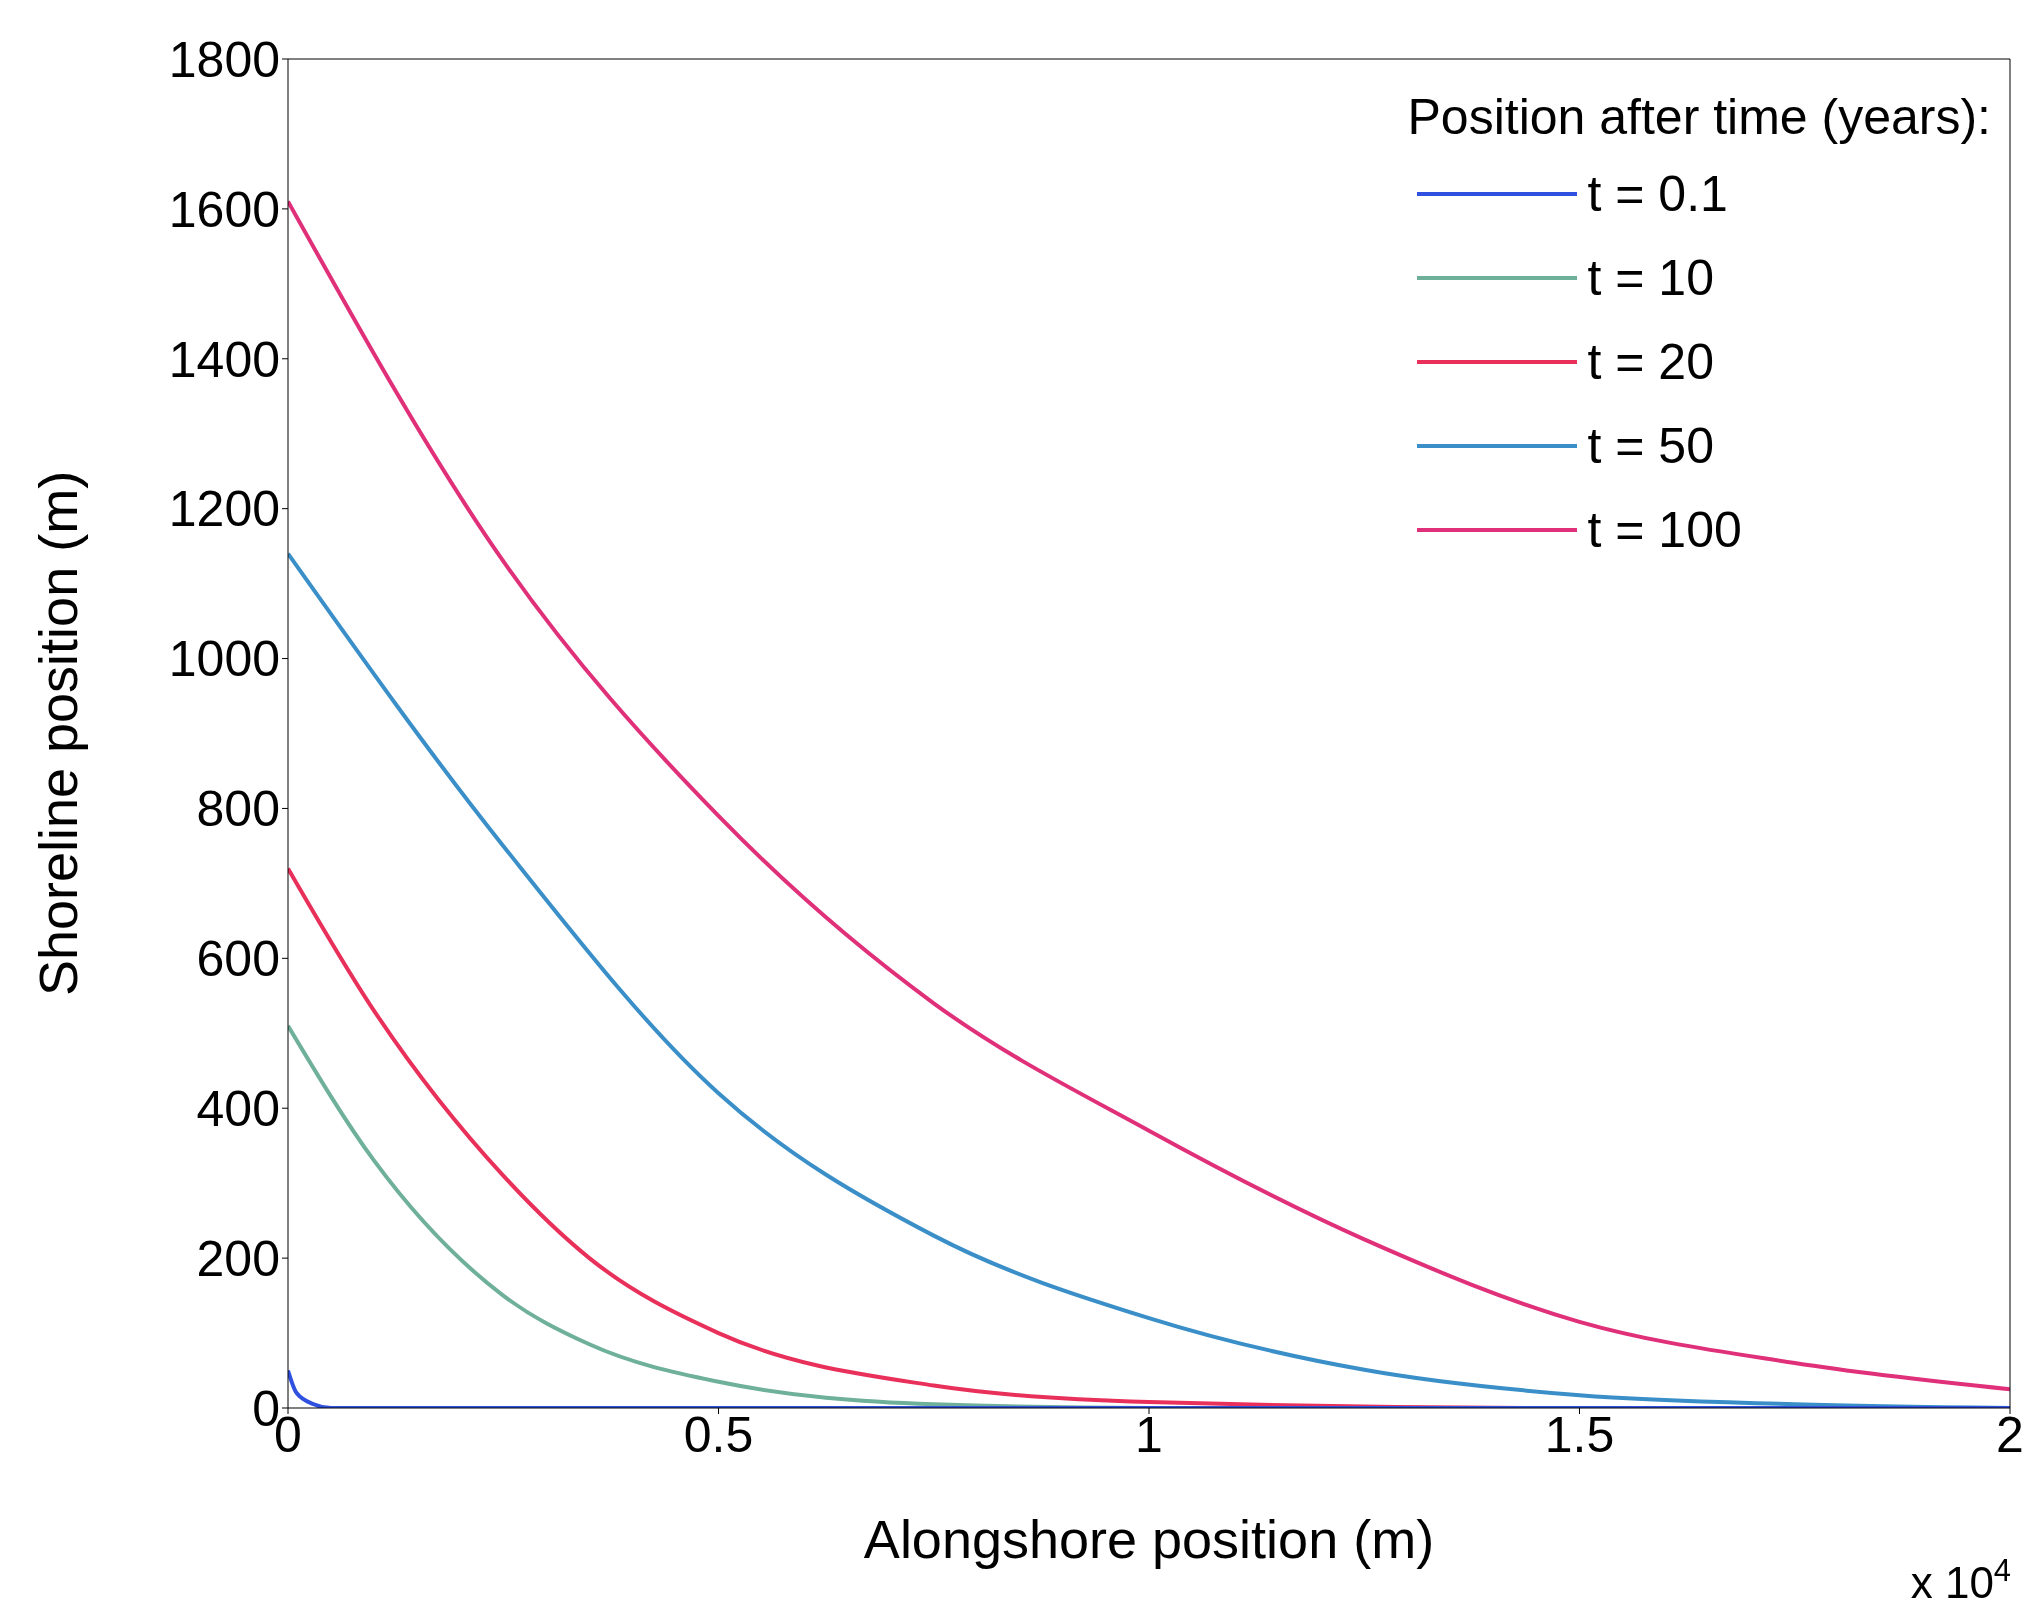 This screenshot has width=2039, height=1621. I want to click on y-tick-label: 1800, so click(224, 59).